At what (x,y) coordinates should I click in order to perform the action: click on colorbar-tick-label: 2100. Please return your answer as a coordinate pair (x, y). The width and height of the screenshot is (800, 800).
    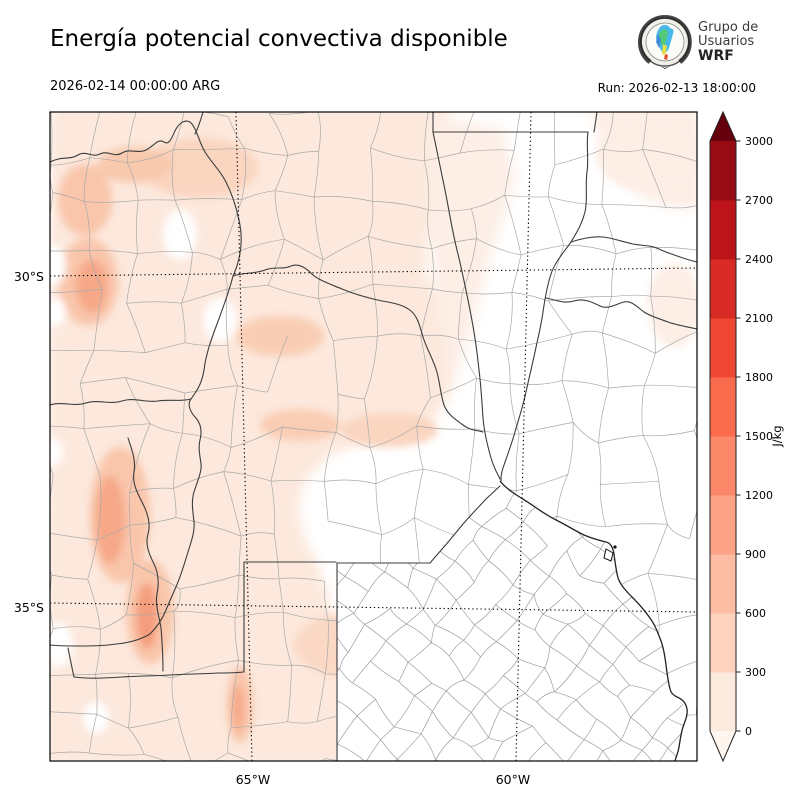
    Looking at the image, I should click on (759, 318).